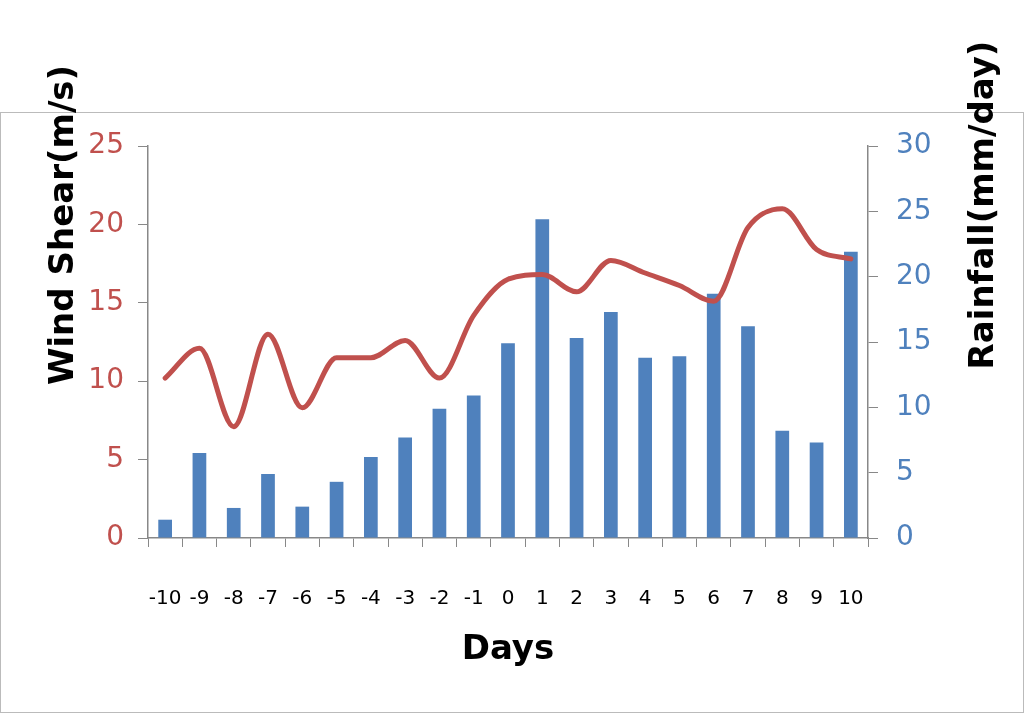 The image size is (1024, 713). What do you see at coordinates (914, 144) in the screenshot?
I see `y2-tick-label: 30` at bounding box center [914, 144].